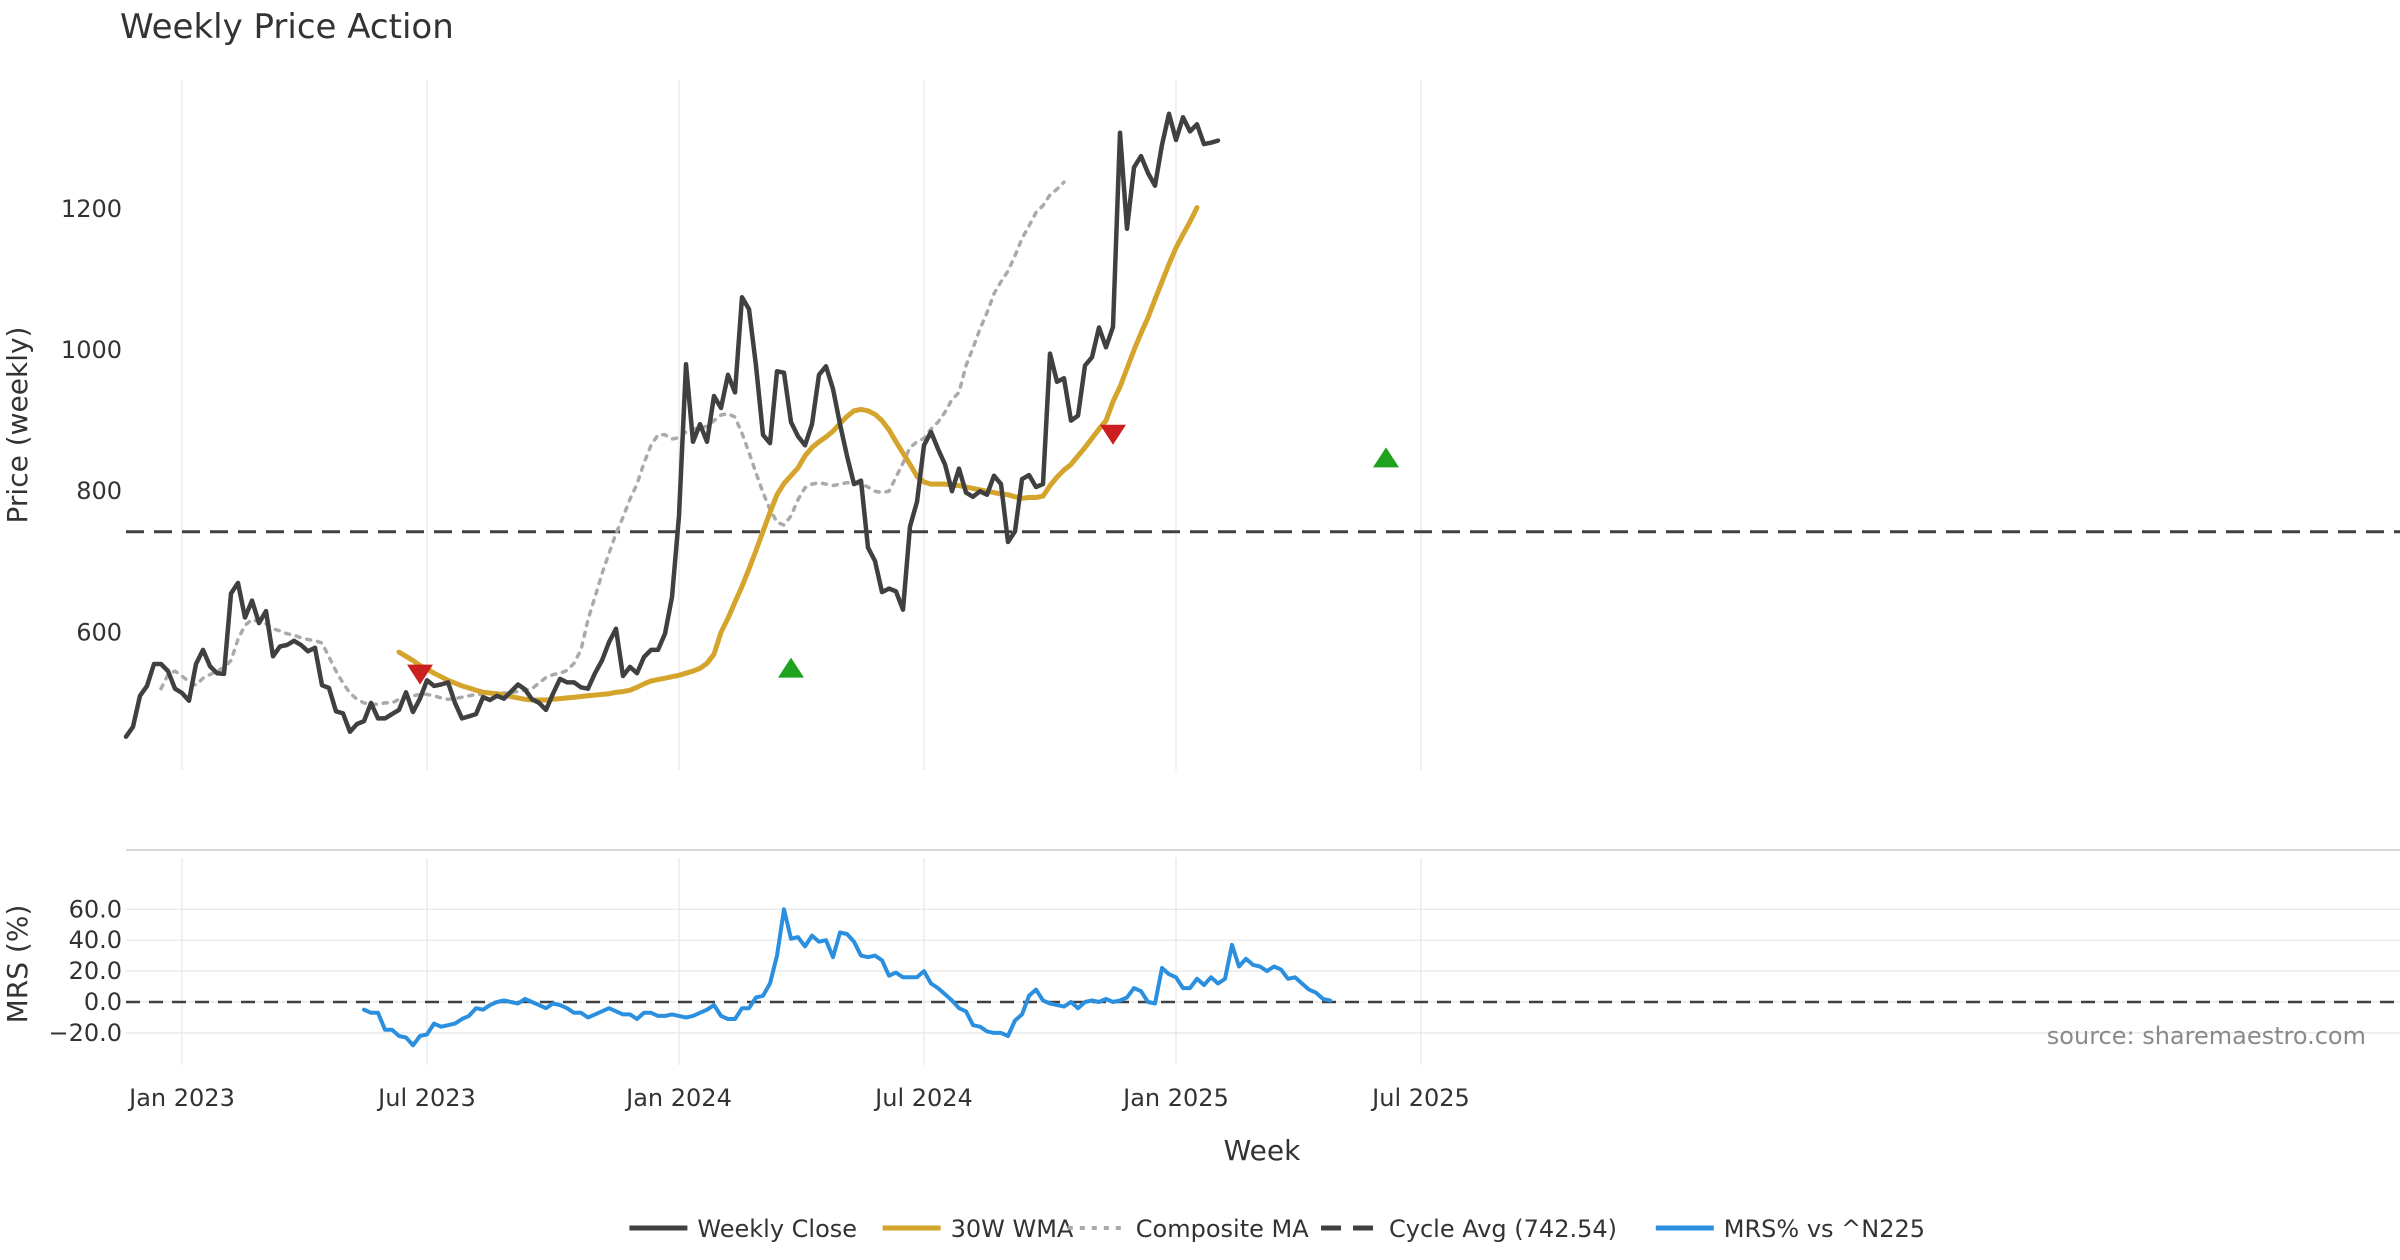  I want to click on mrs-y-tick-label: 20.0, so click(95, 971).